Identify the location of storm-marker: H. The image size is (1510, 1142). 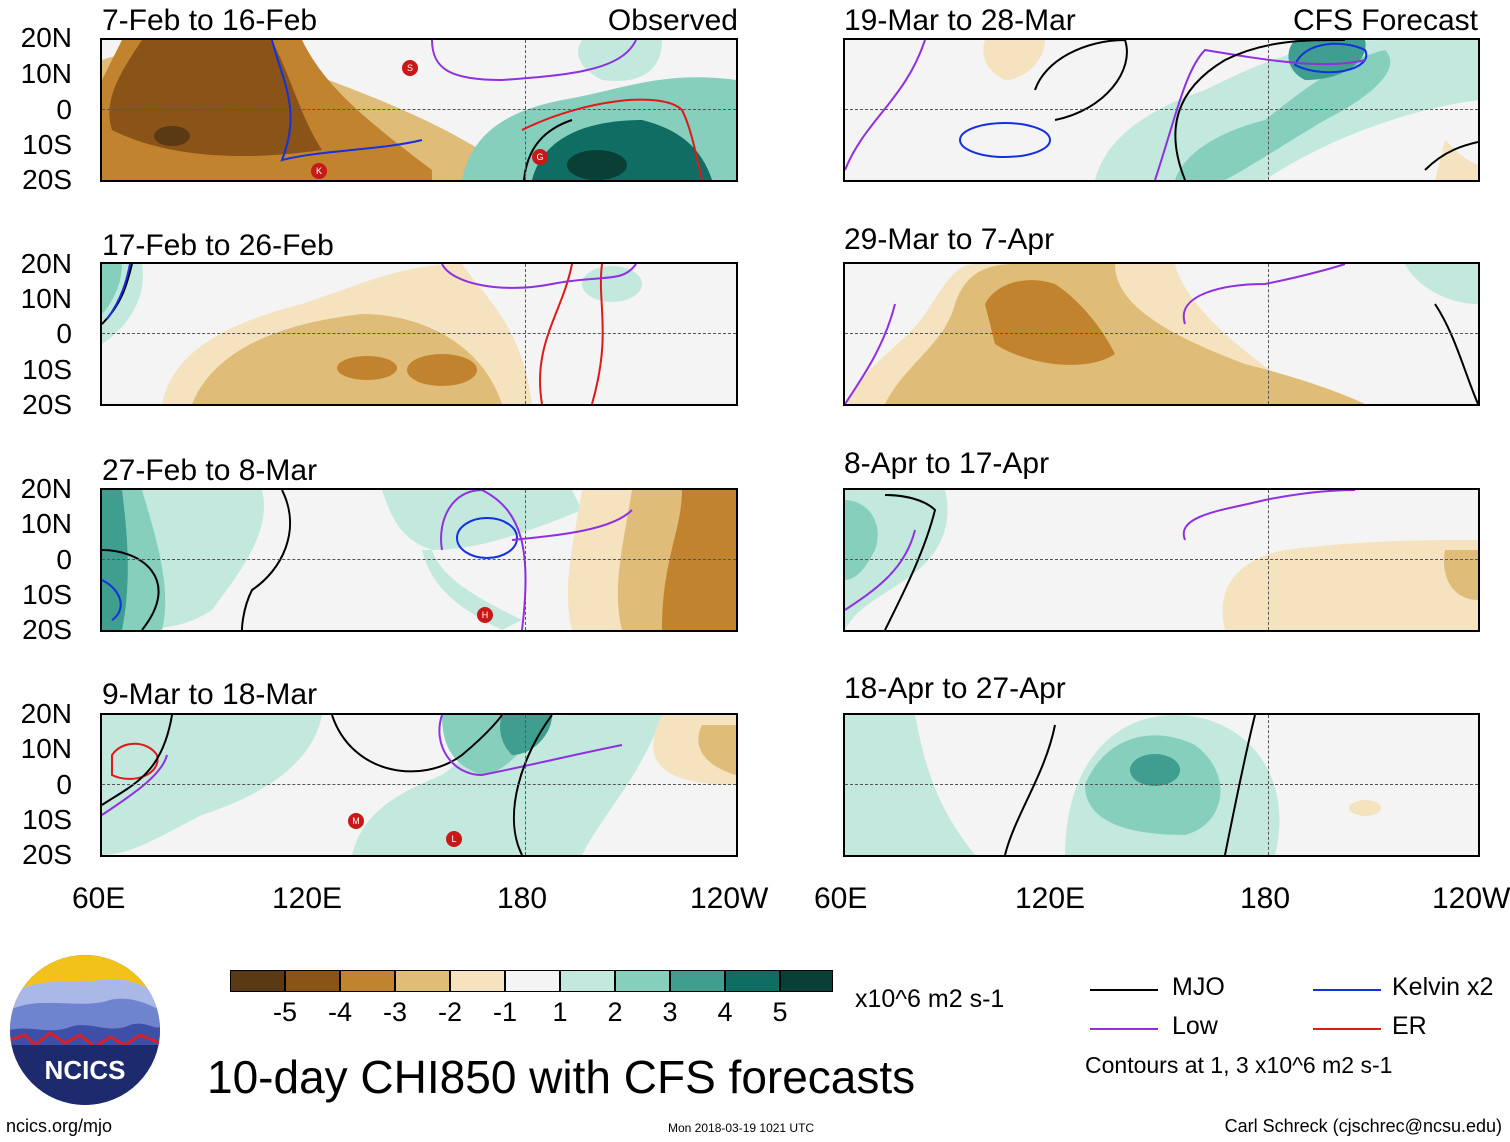
(485, 615).